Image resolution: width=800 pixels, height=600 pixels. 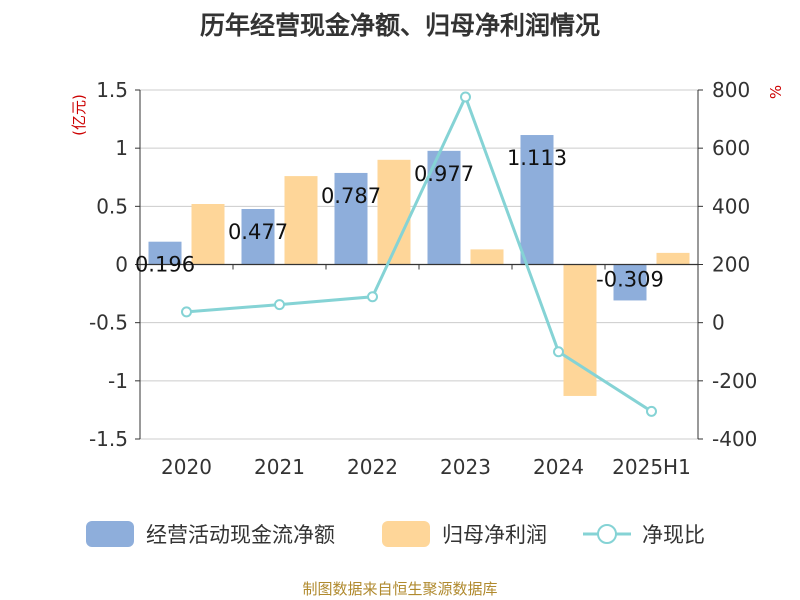 What do you see at coordinates (734, 381) in the screenshot?
I see `y-right-tick-label: -200` at bounding box center [734, 381].